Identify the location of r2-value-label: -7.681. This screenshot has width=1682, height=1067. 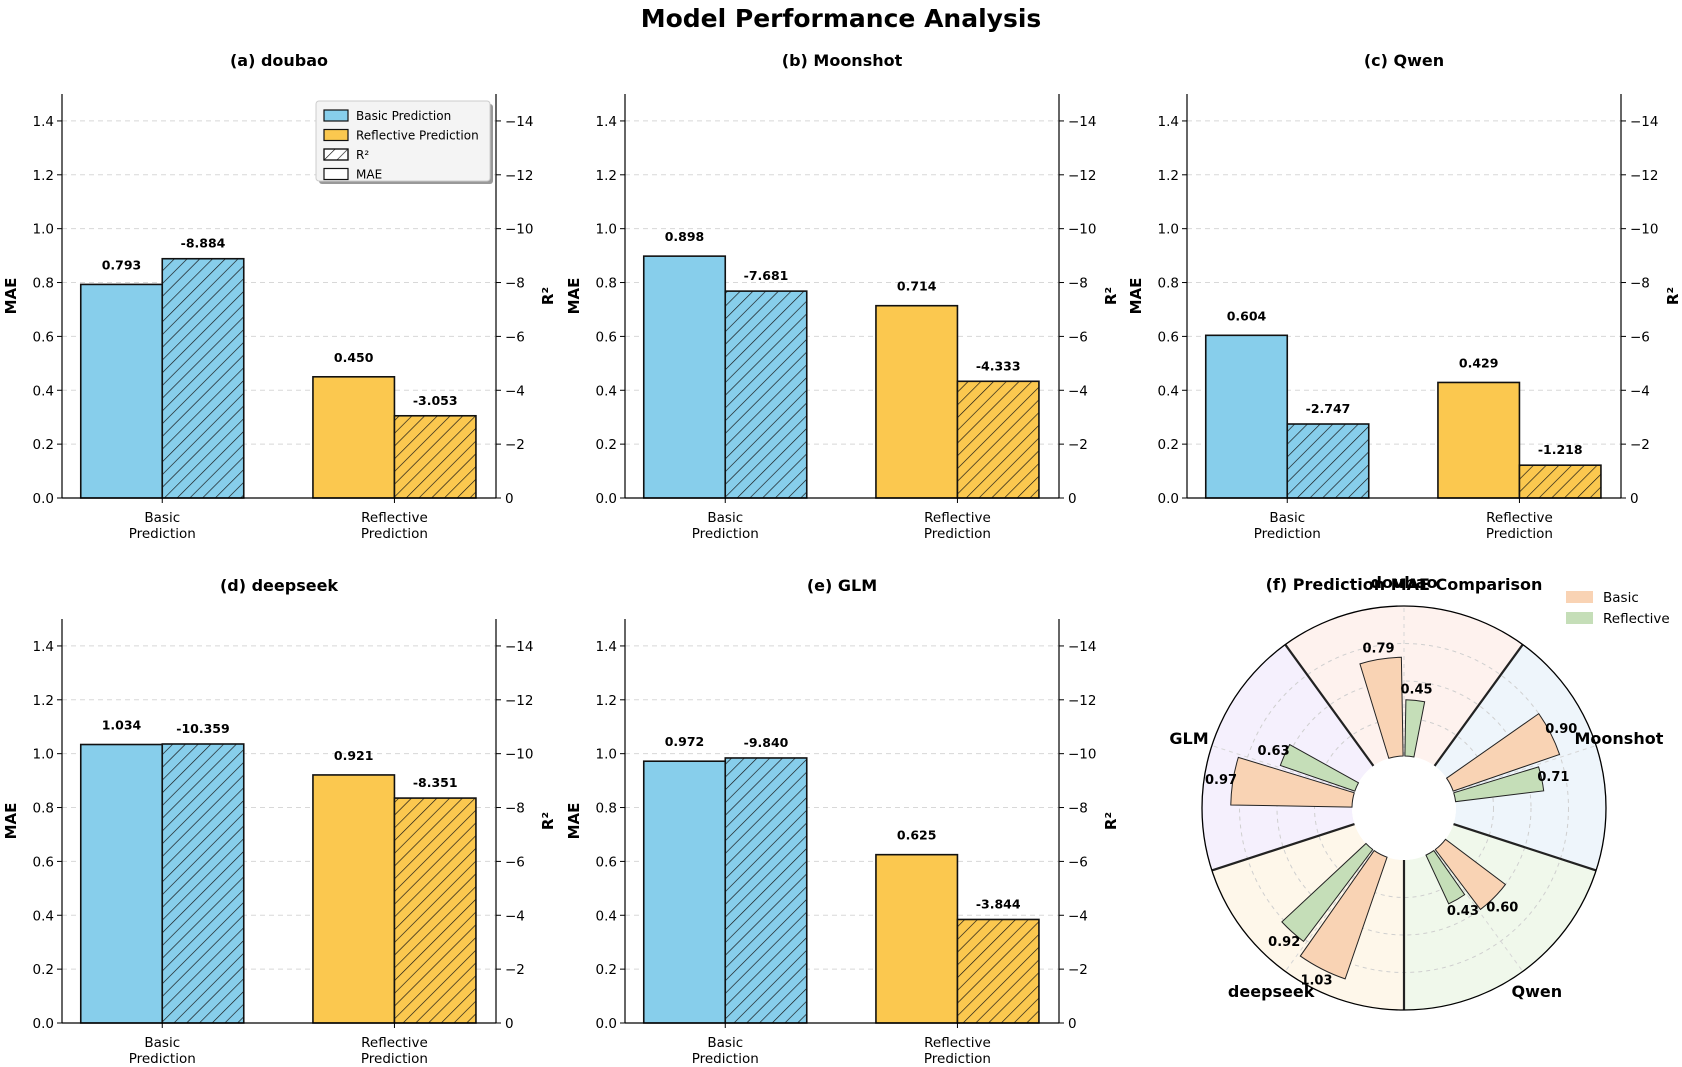
(766, 275).